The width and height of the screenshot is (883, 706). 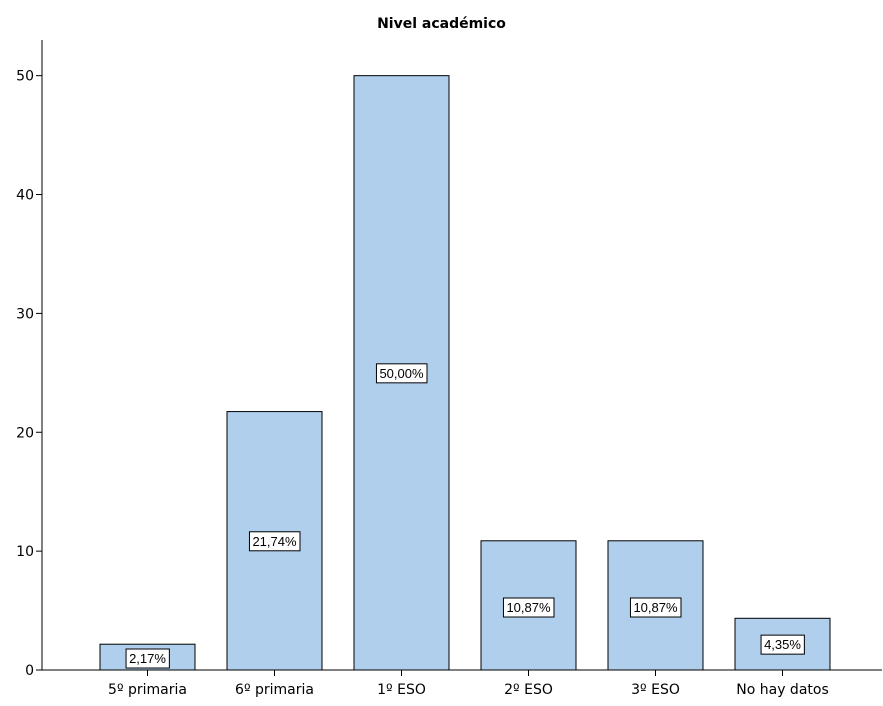 What do you see at coordinates (401, 690) in the screenshot?
I see `x-tick-label: 1º ESO` at bounding box center [401, 690].